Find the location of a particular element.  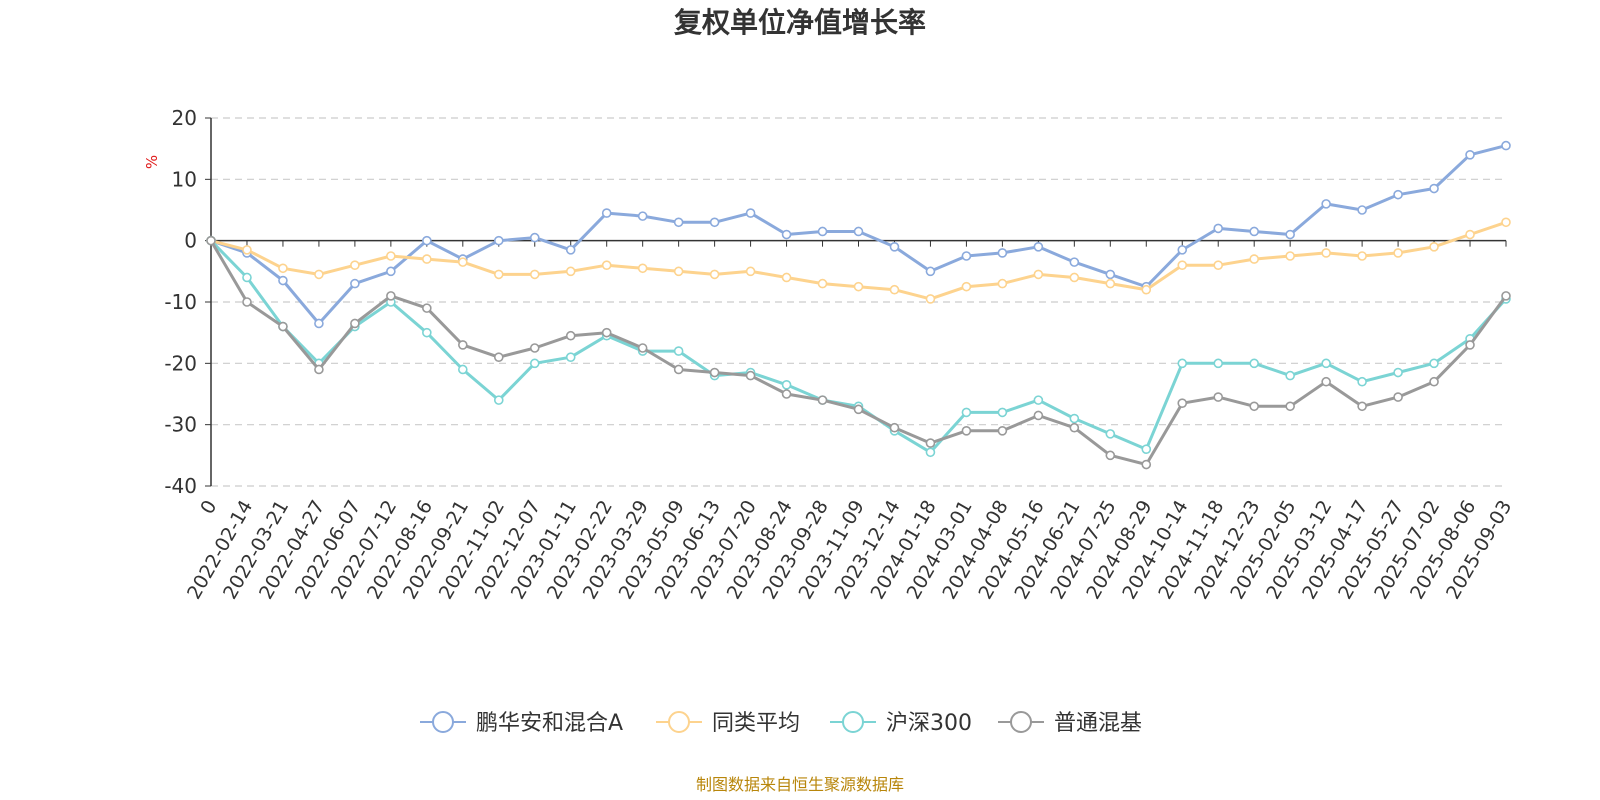

legend-item: 沪深300 is located at coordinates (901, 723).